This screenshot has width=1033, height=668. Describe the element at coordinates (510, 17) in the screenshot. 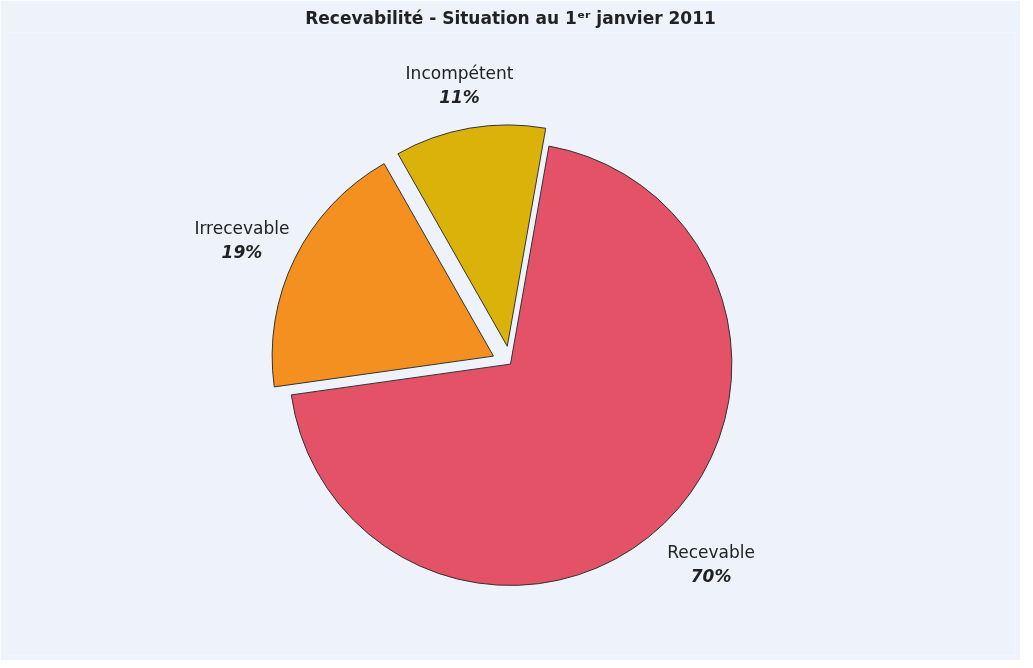

I see `chart-title: Recevabilité - Situation au 1ᵉʳ janvier 2011` at that location.